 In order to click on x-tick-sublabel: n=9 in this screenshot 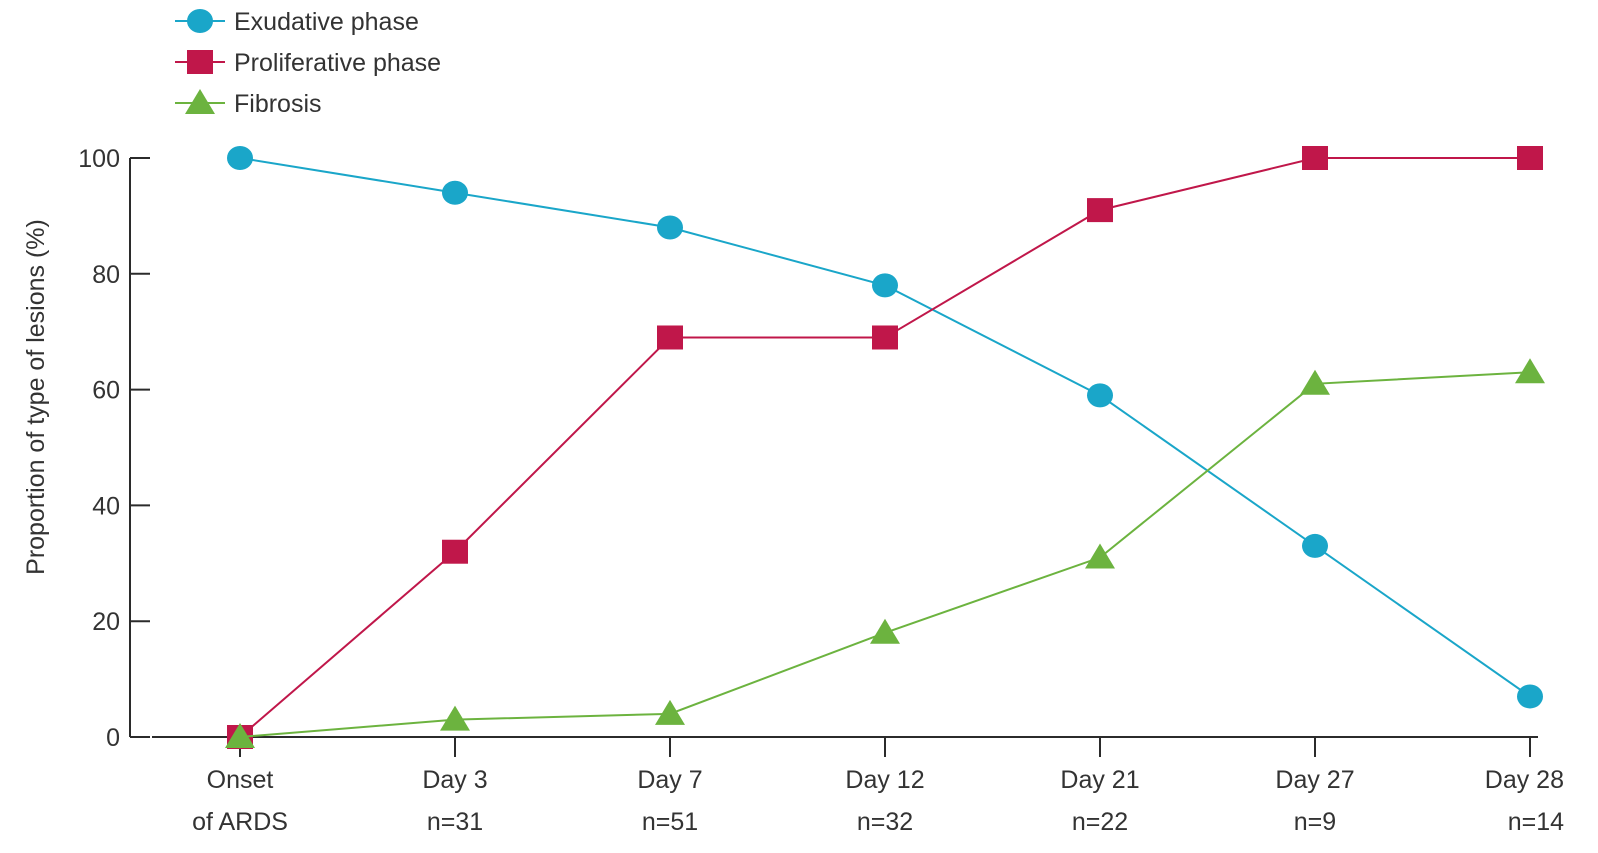, I will do `click(1315, 822)`.